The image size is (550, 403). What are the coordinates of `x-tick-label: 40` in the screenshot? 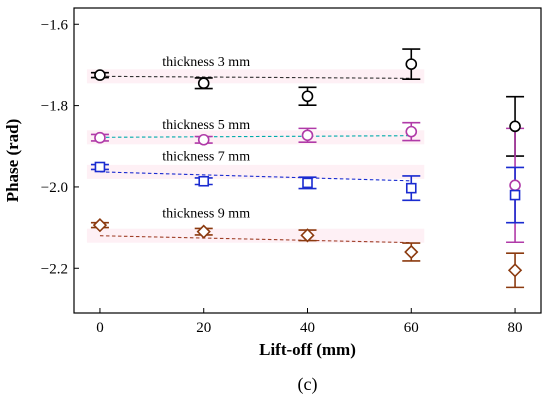 It's located at (307, 328).